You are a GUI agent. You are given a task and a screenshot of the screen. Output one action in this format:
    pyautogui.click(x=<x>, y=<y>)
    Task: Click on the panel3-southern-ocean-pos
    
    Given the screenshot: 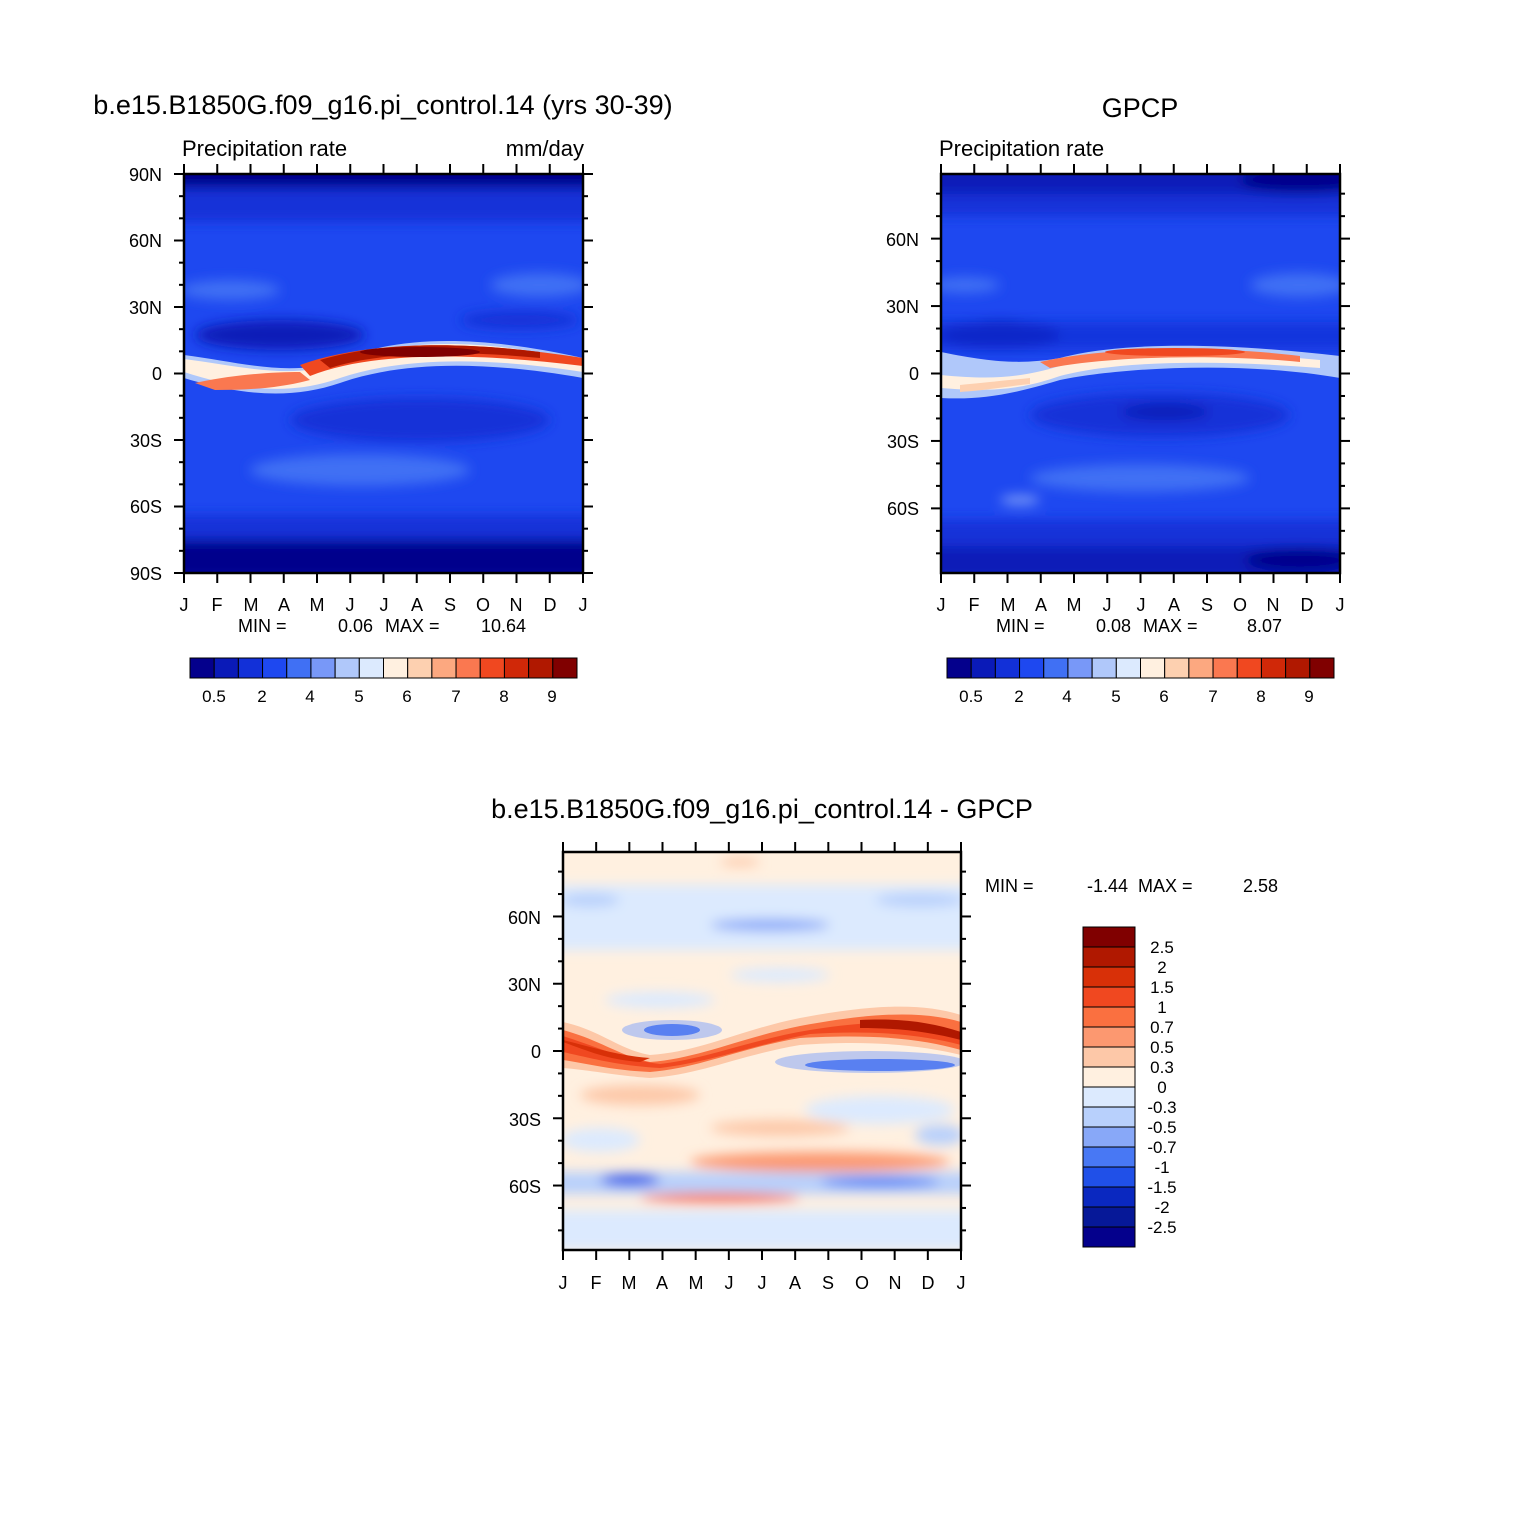 What is the action you would take?
    pyautogui.click(x=720, y=1198)
    